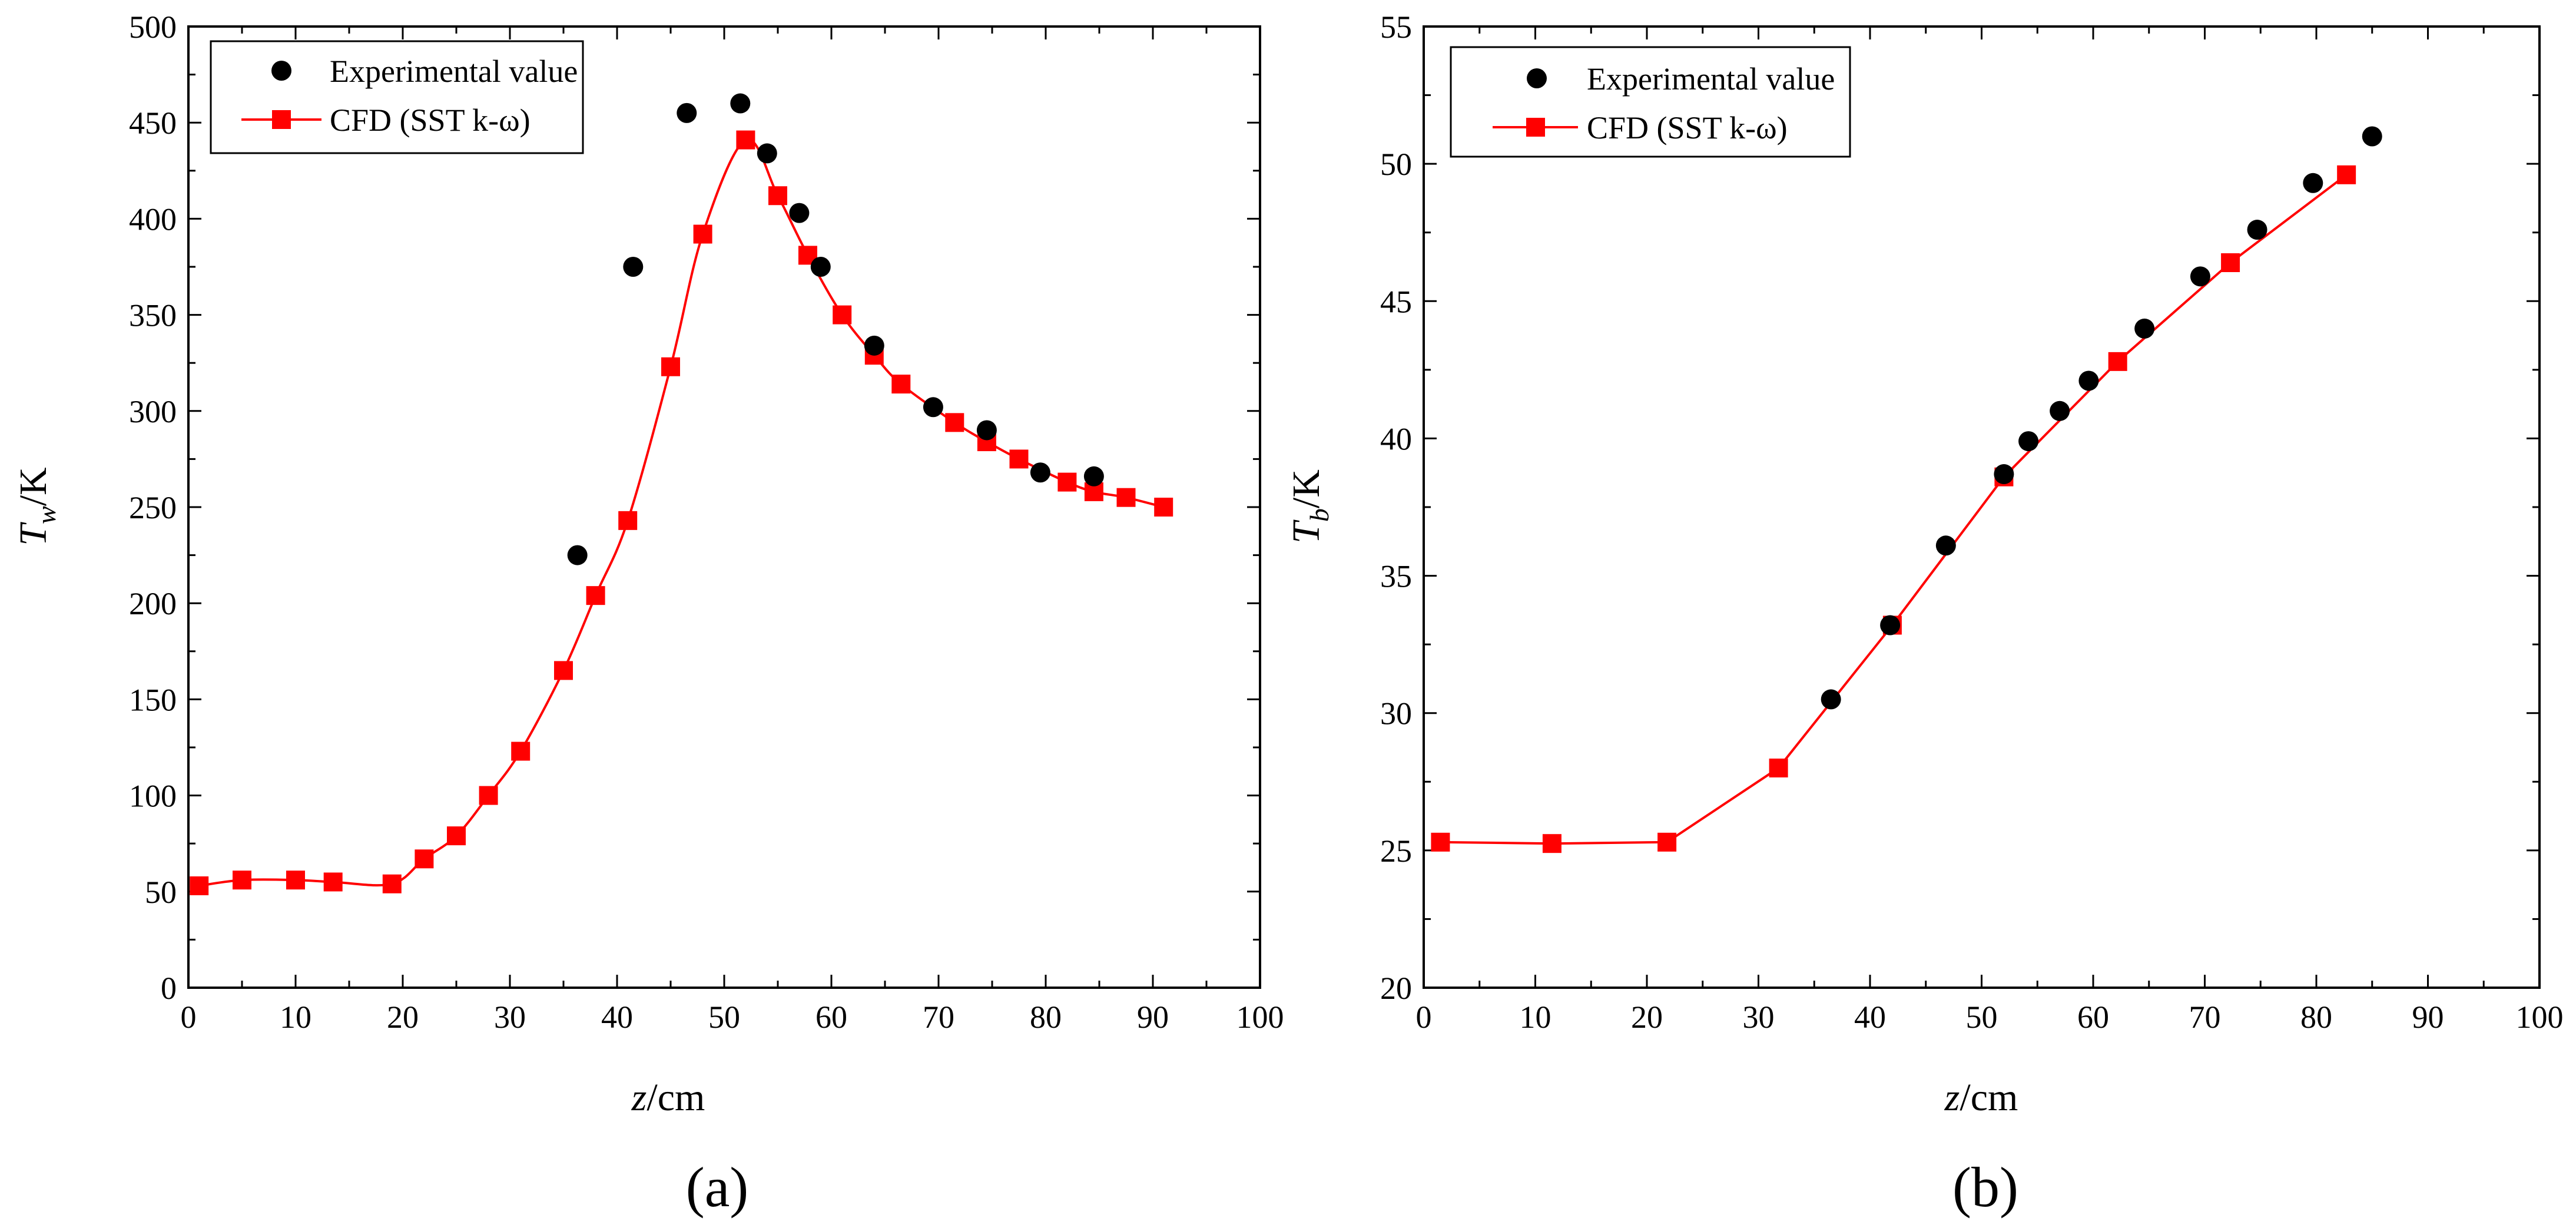  What do you see at coordinates (397, 97) in the screenshot?
I see `legend-a: Experimental value CFD (SST k-ω)` at bounding box center [397, 97].